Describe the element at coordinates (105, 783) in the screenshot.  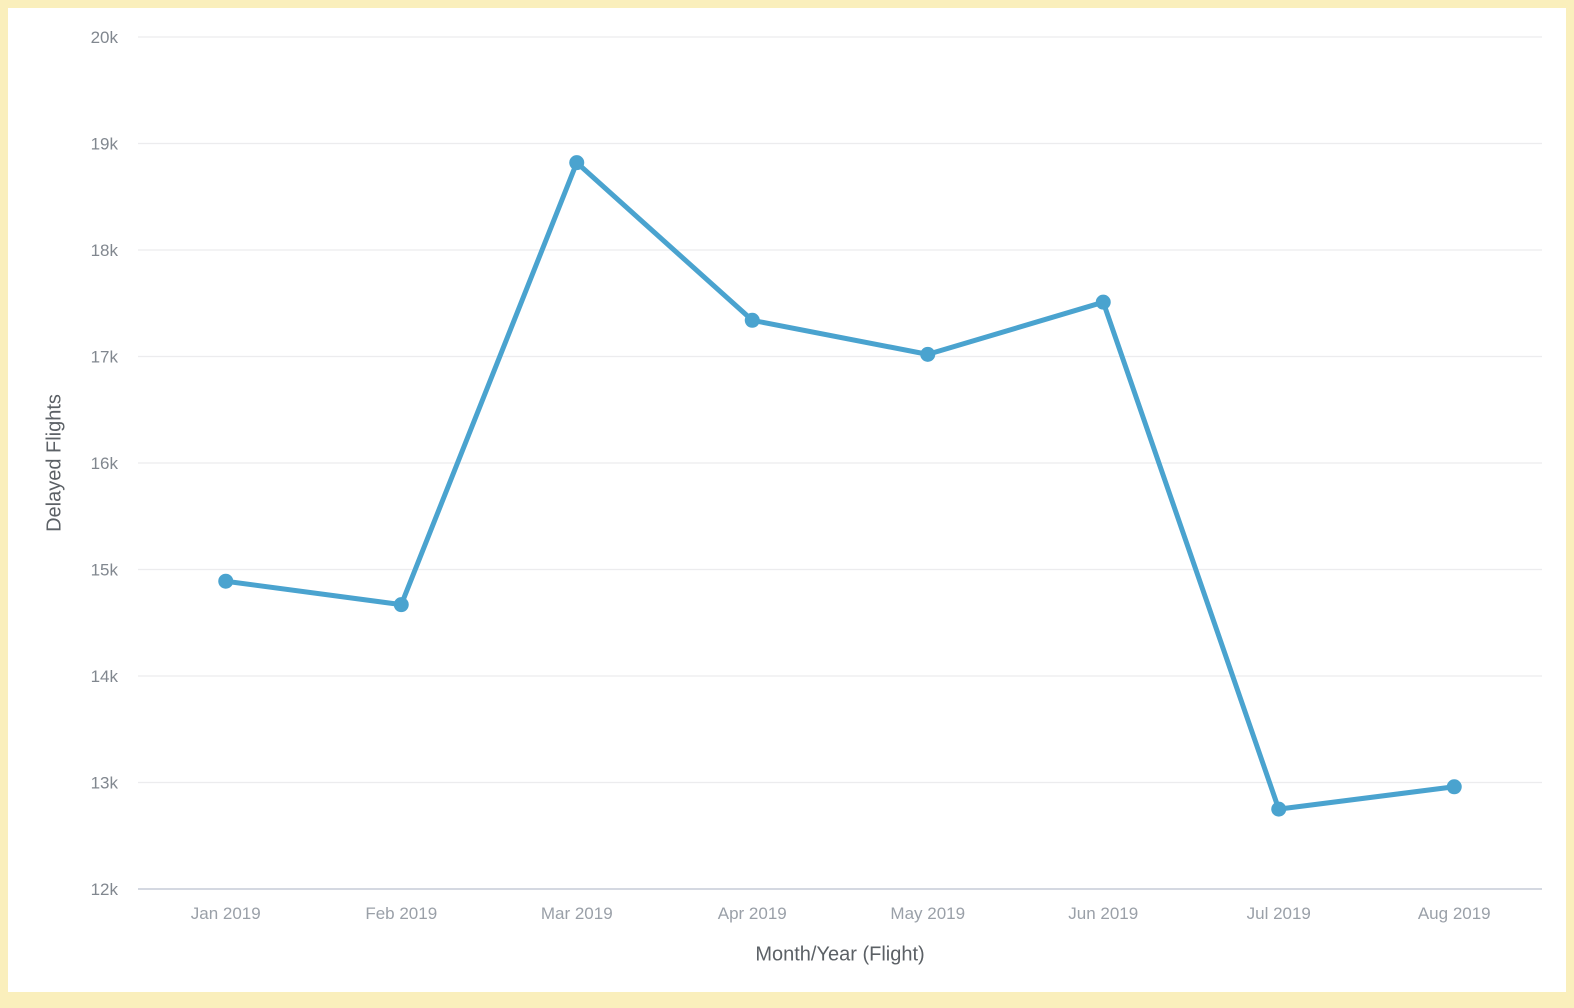
I see `y-tick-label: 13k` at that location.